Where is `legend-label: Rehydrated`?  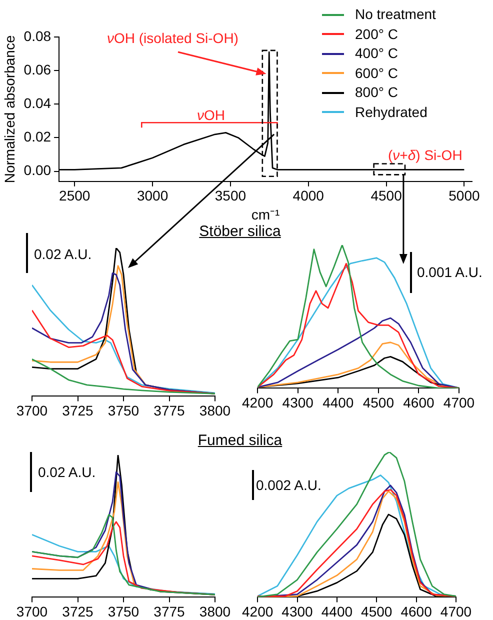 legend-label: Rehydrated is located at coordinates (391, 112).